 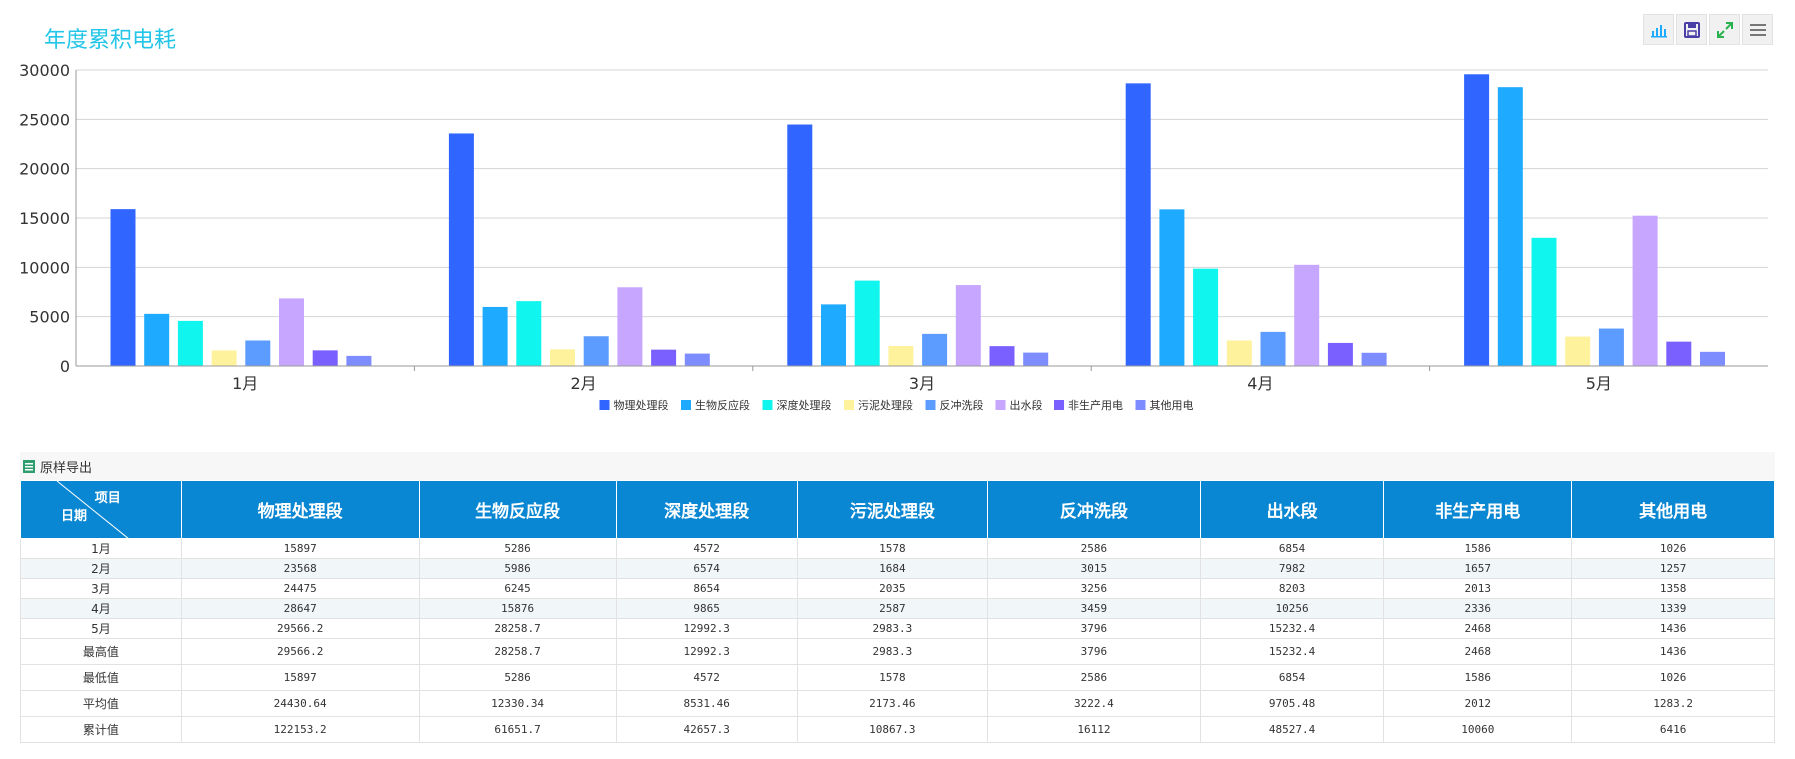 I want to click on fullscreen-icon, so click(x=1724, y=29).